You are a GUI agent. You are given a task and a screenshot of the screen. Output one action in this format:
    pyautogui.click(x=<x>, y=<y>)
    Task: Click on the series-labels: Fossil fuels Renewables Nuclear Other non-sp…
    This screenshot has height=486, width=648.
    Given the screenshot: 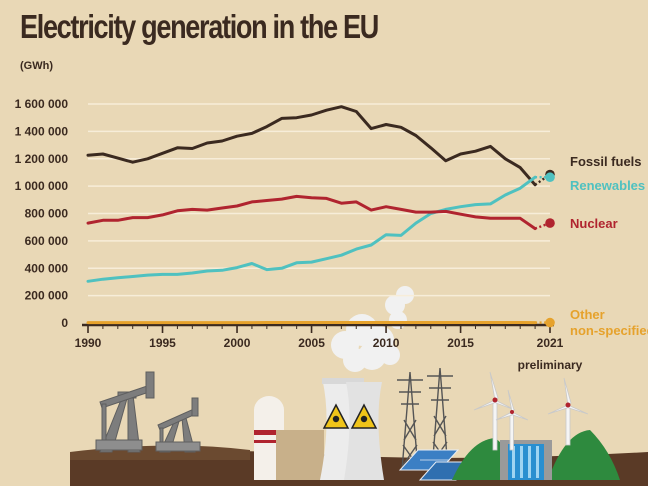 What is the action you would take?
    pyautogui.click(x=609, y=246)
    